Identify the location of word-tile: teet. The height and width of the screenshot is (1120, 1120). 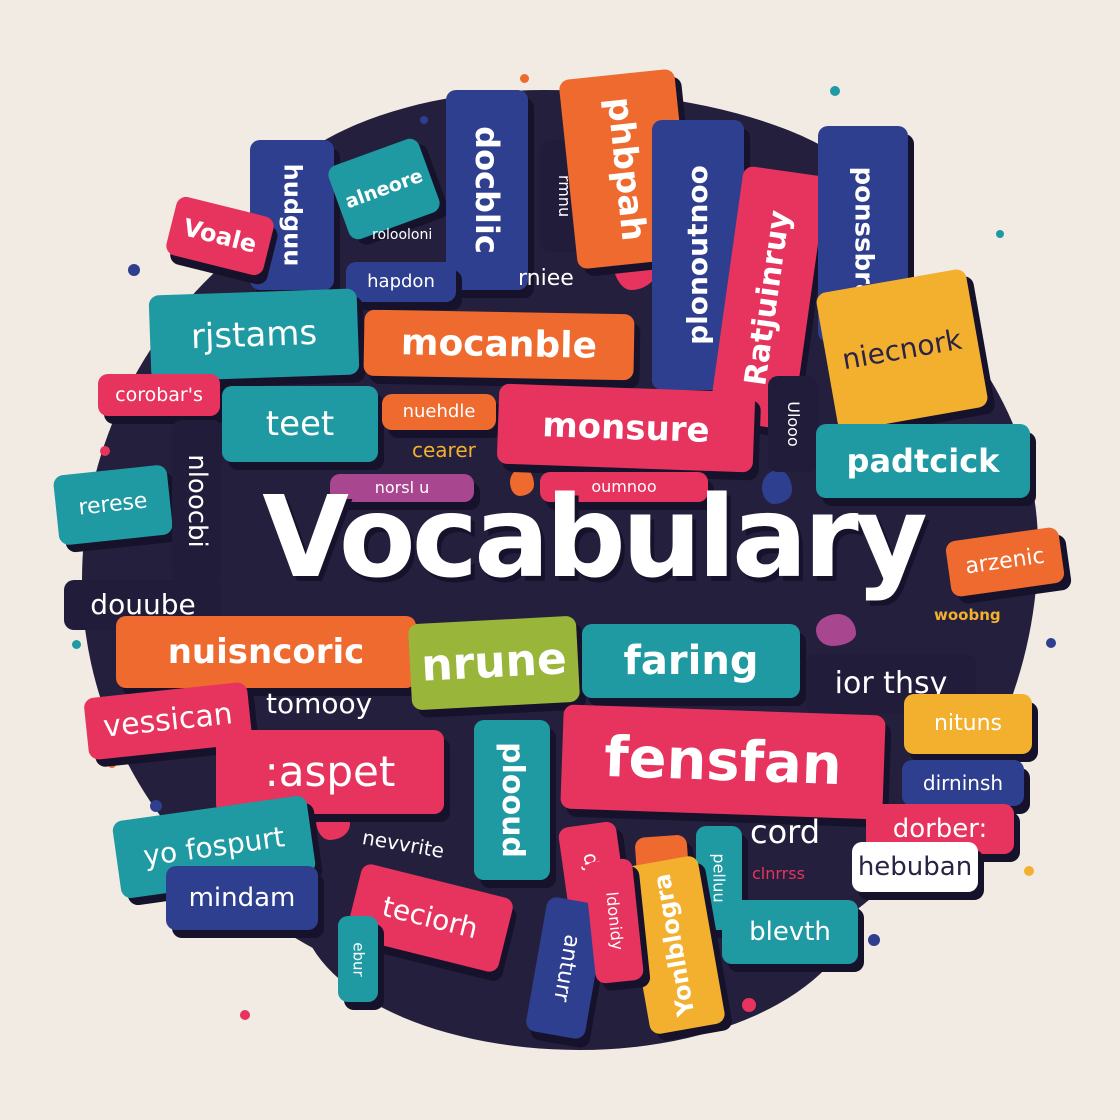
(300, 424).